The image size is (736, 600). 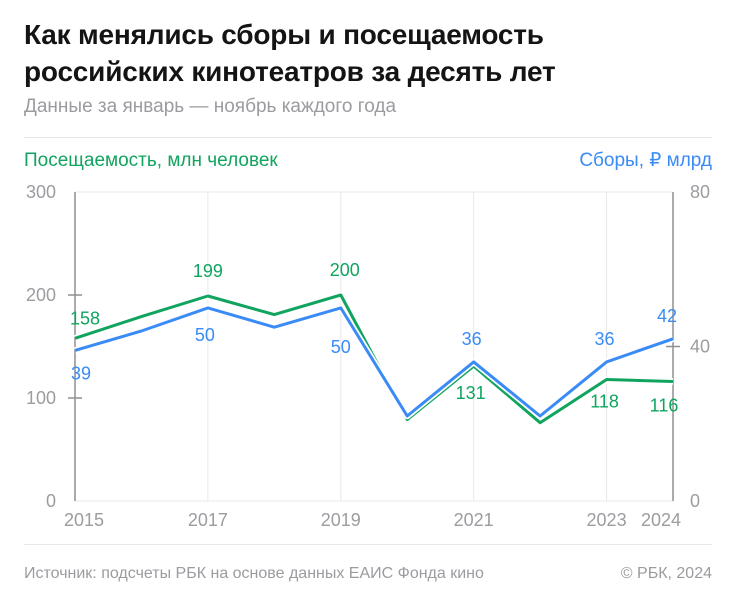 I want to click on left-axis-tick-label: 300, so click(x=41, y=192).